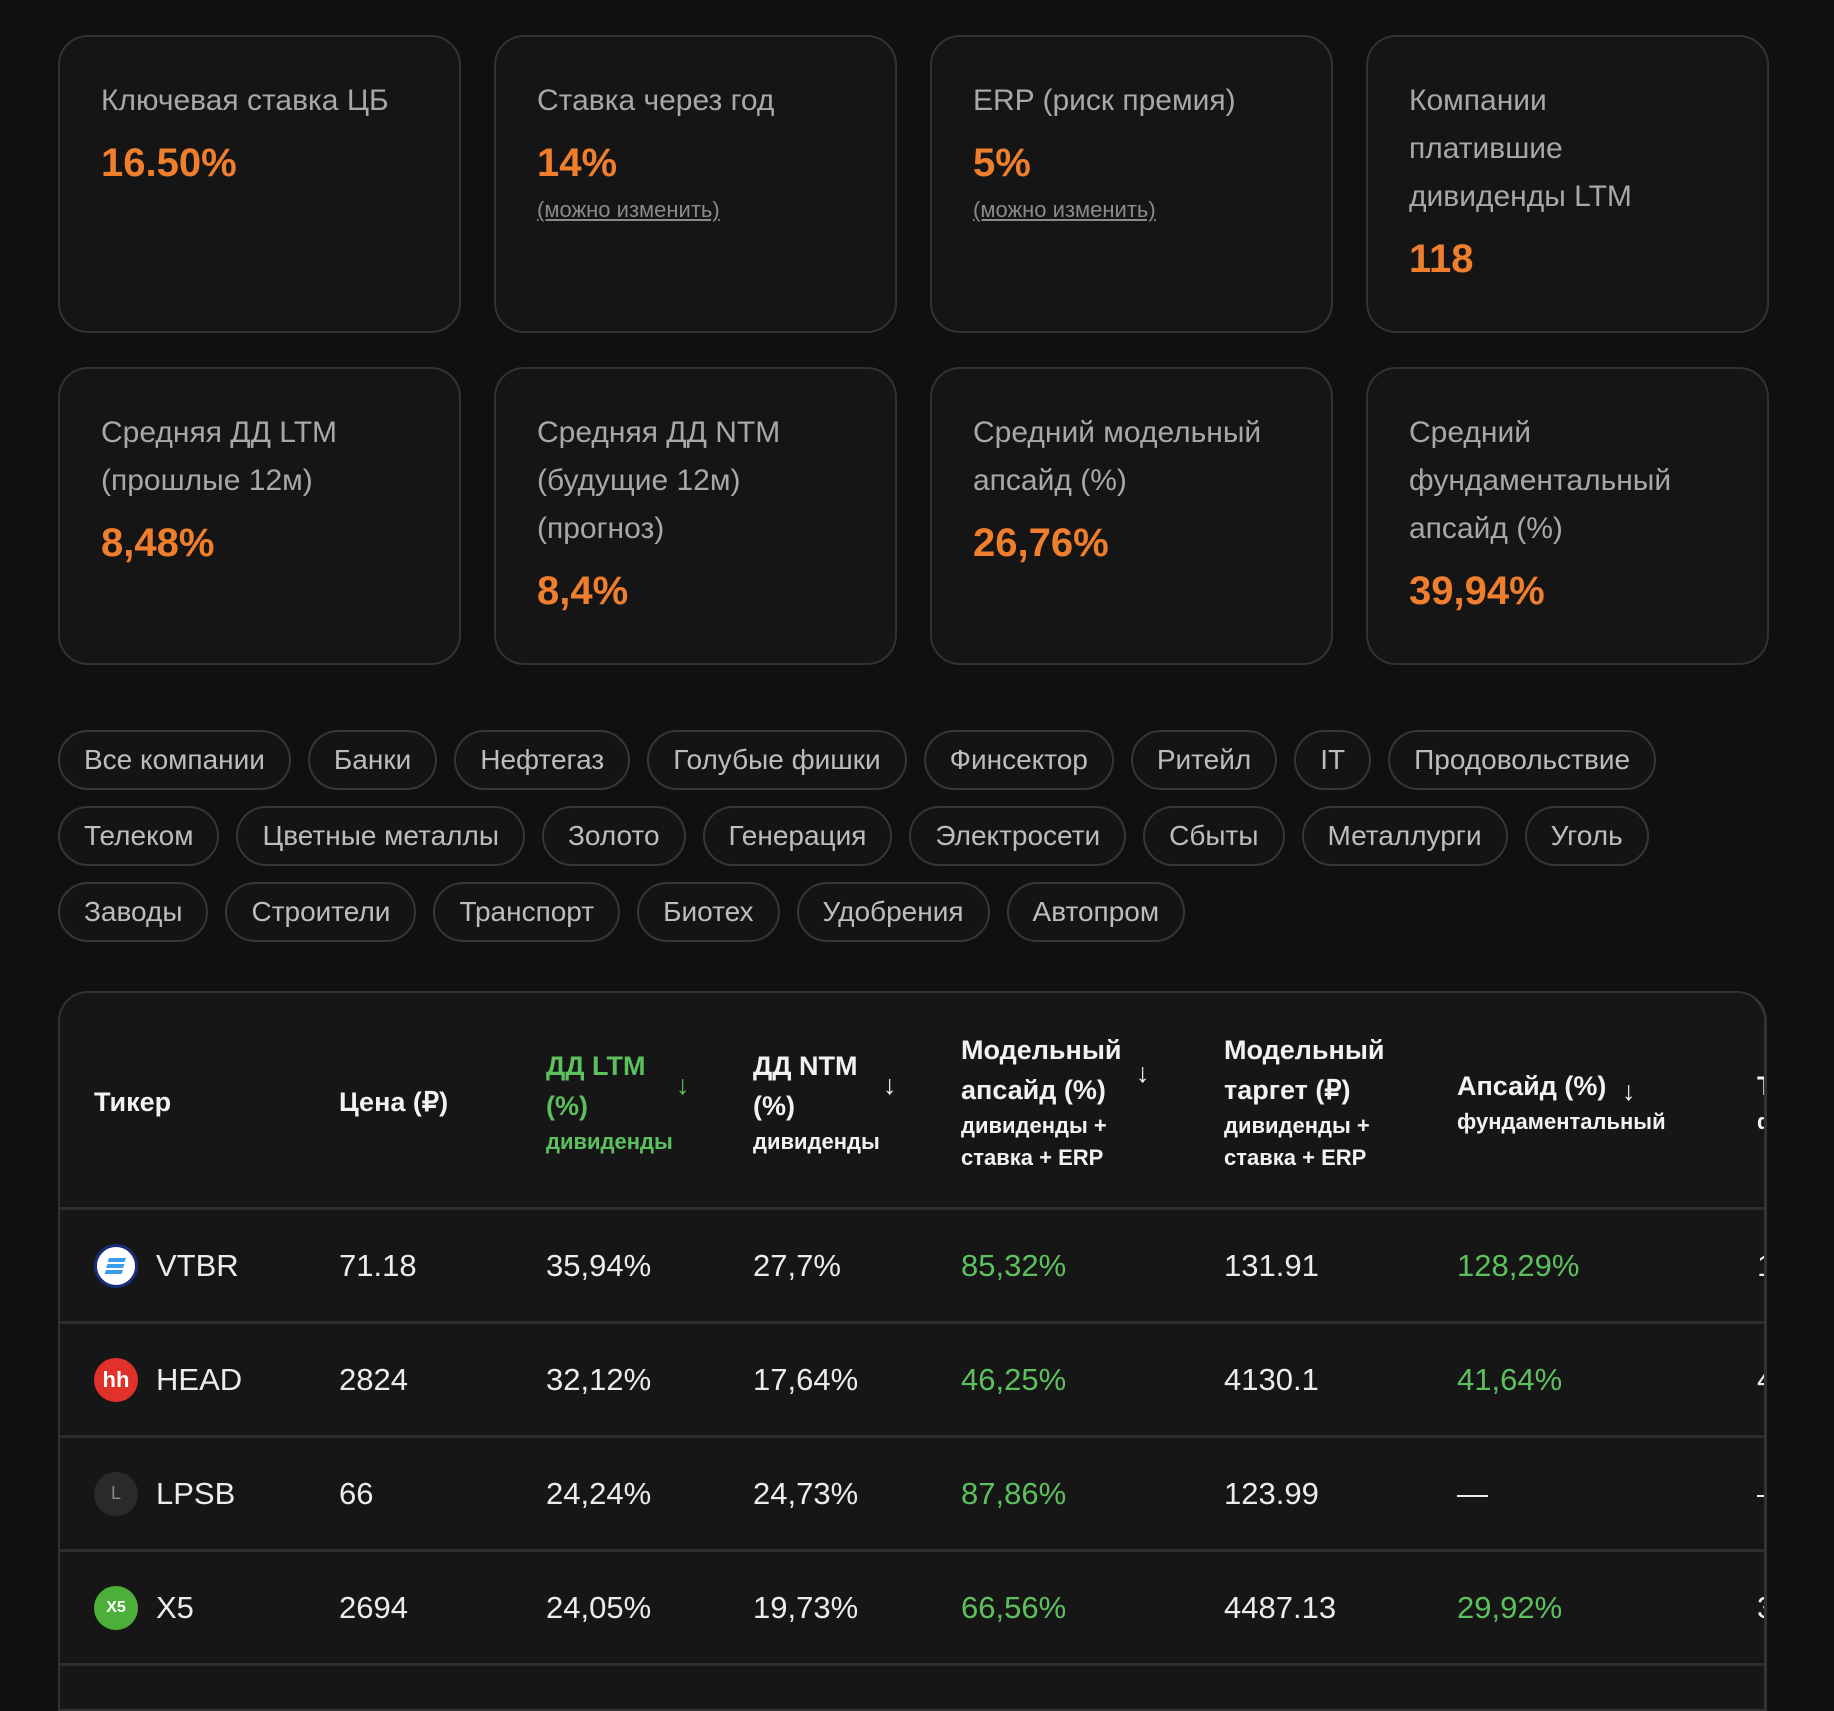  I want to click on column-title: Цена (₽), so click(394, 1101).